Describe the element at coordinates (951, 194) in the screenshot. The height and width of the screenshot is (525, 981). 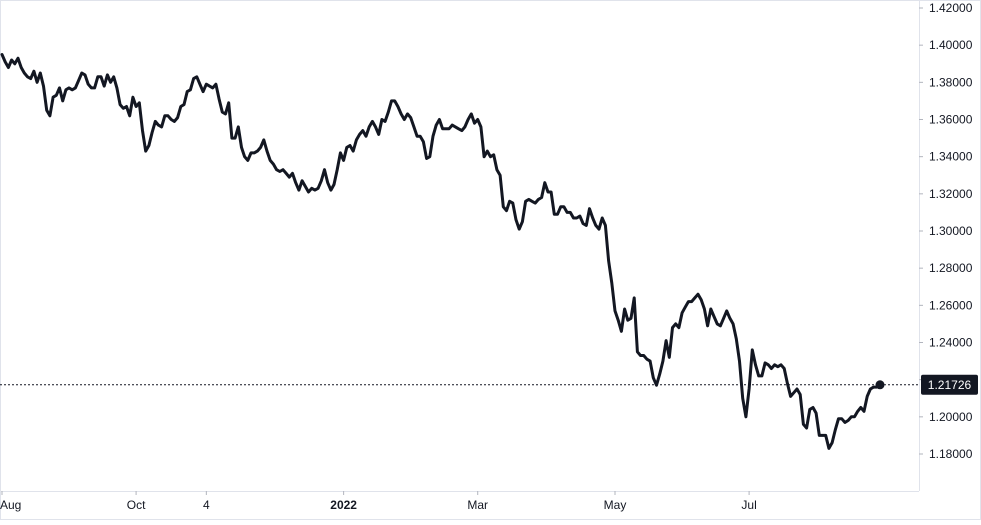
I see `y-tick-label: 1.32000` at that location.